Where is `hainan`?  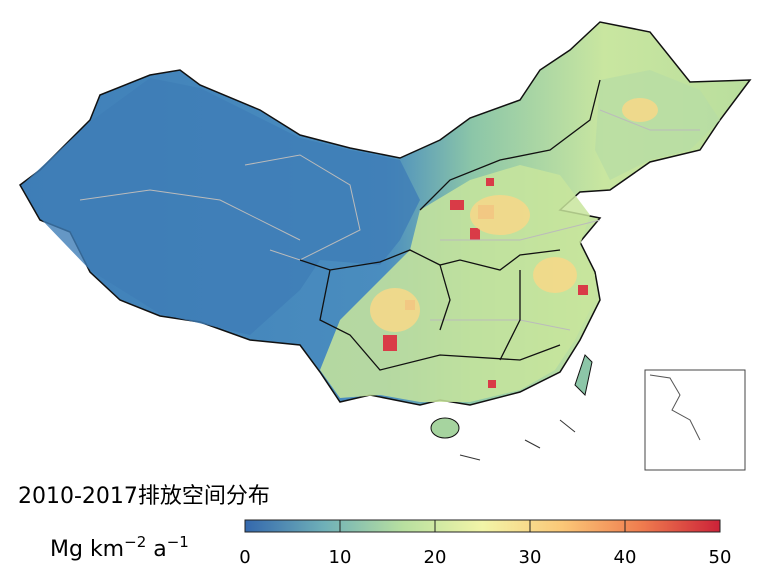 hainan is located at coordinates (445, 428).